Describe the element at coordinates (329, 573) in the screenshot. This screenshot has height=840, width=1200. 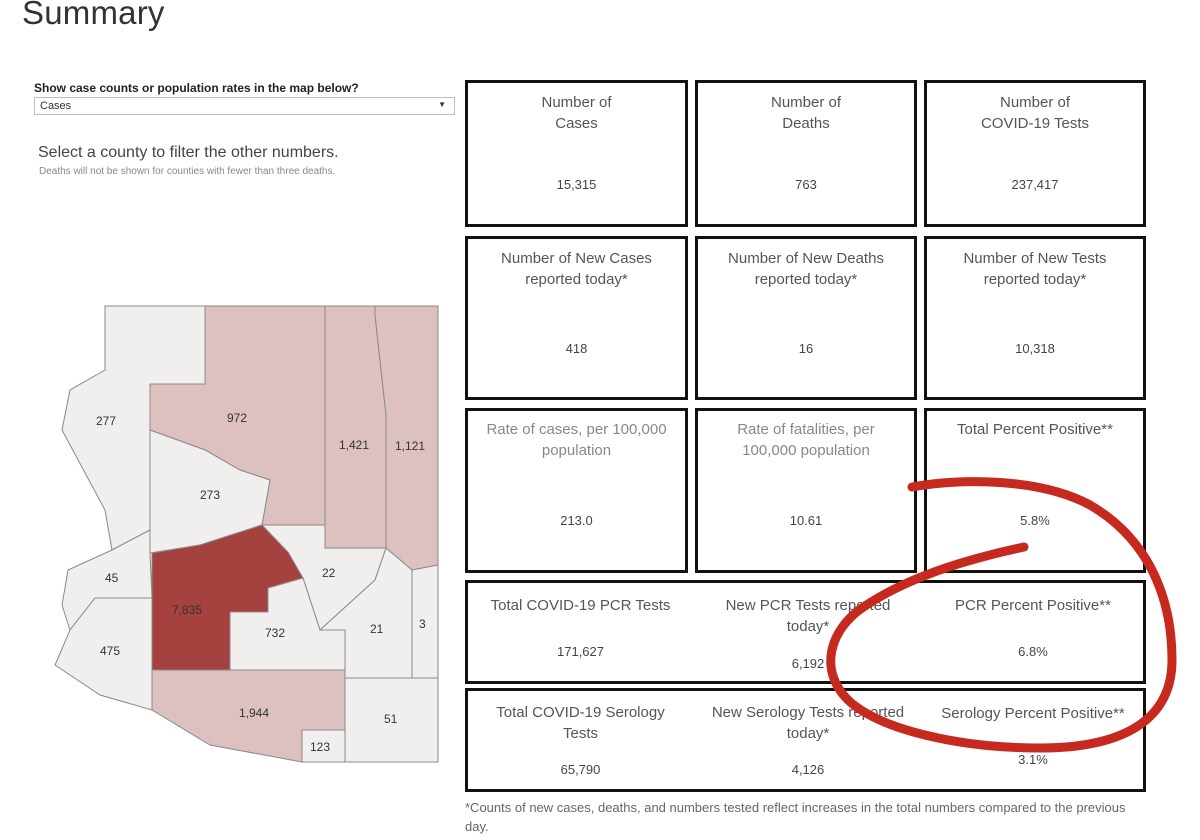
I see `county-value: 22` at that location.